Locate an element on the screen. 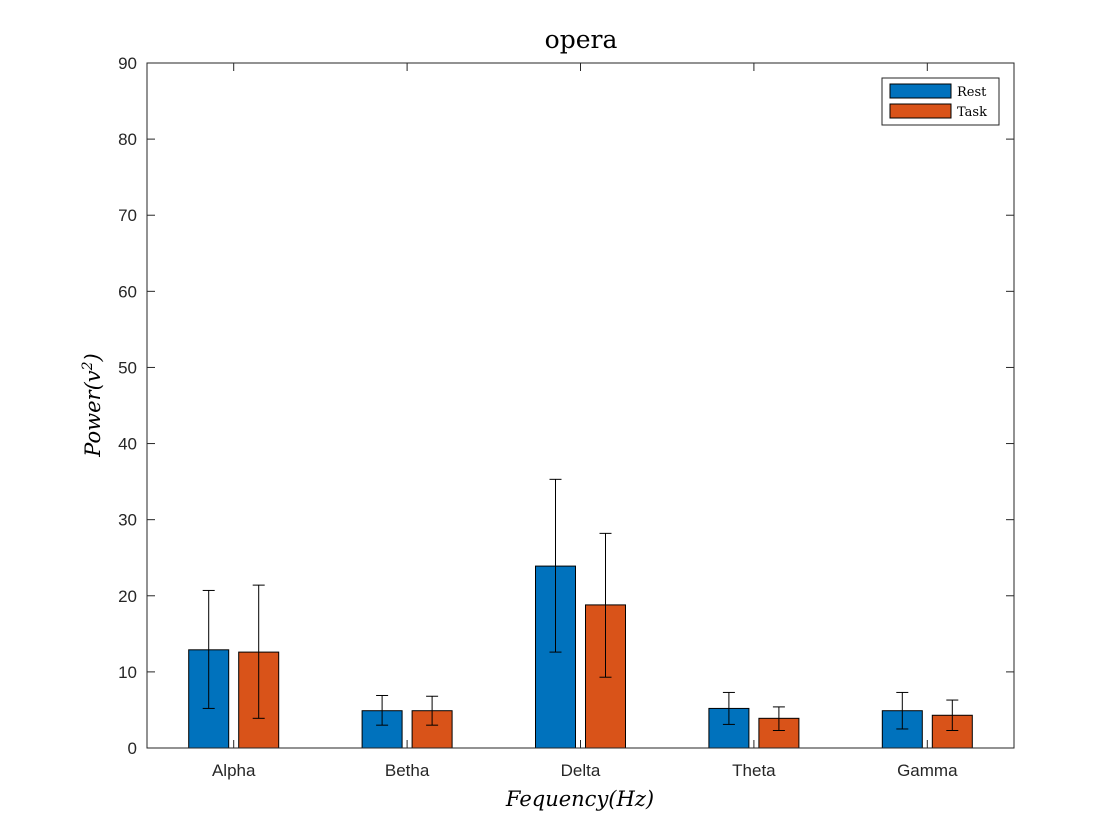 The height and width of the screenshot is (840, 1120). y-tick-label-80: 80 is located at coordinates (127, 139).